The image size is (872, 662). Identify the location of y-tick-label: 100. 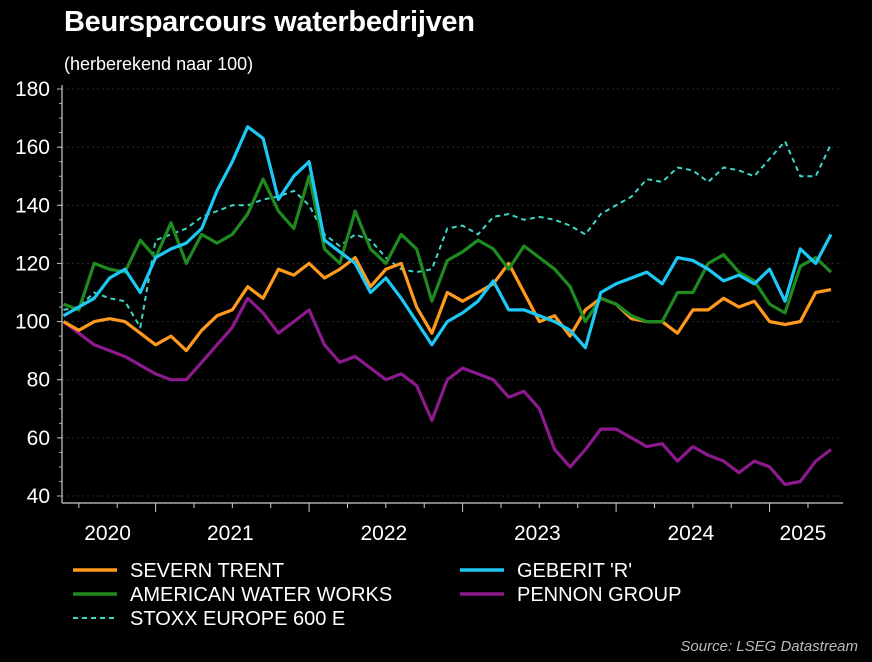
(32, 322).